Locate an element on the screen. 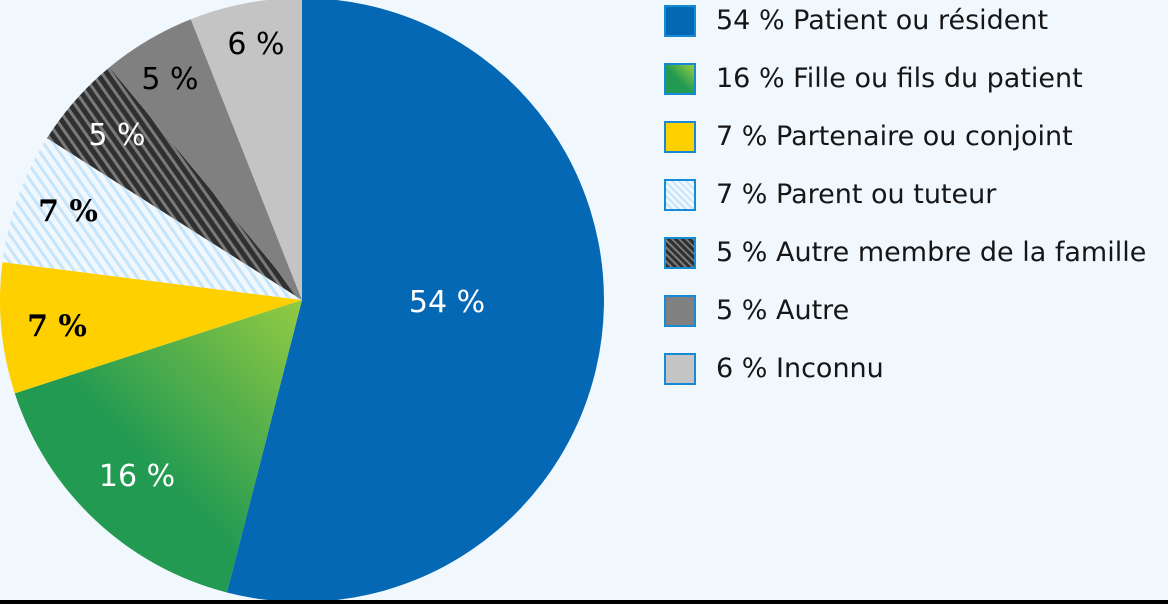  legend-item-parent: 7 % Parent ou tuteur is located at coordinates (916, 208).